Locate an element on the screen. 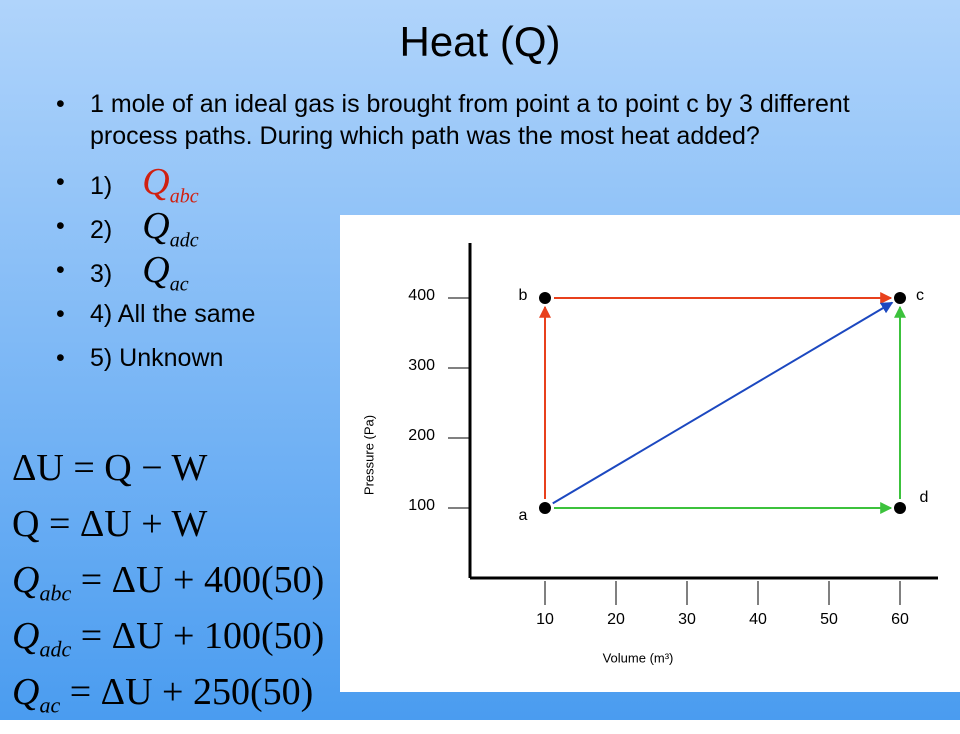 This screenshot has height=734, width=960. x-tick-label: 10 is located at coordinates (545, 619).